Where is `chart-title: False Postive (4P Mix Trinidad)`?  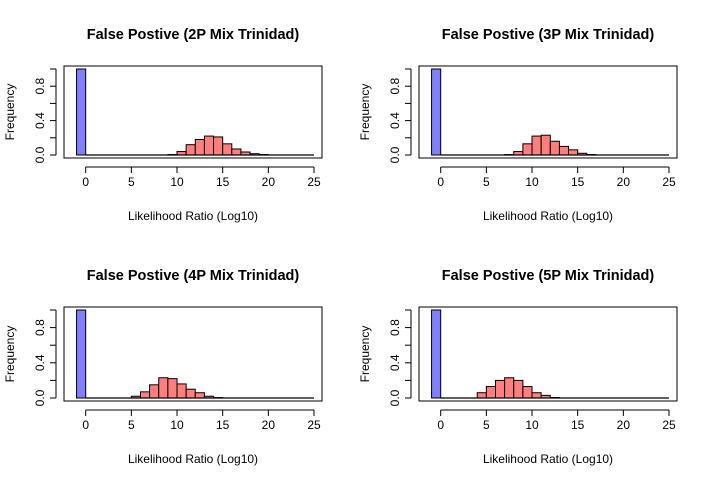 chart-title: False Postive (4P Mix Trinidad) is located at coordinates (193, 276).